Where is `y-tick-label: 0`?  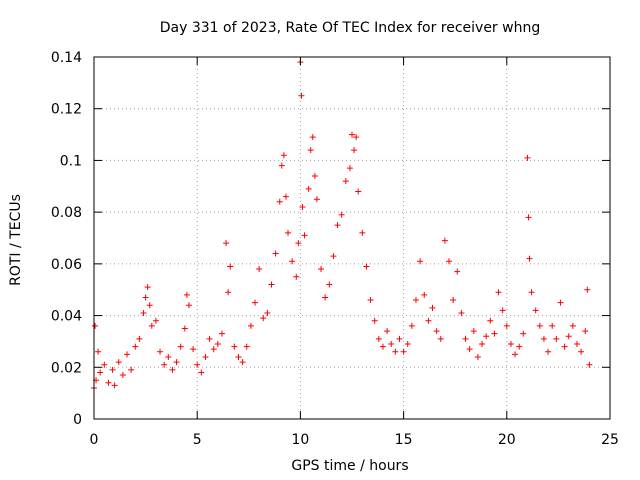 y-tick-label: 0 is located at coordinates (77, 420).